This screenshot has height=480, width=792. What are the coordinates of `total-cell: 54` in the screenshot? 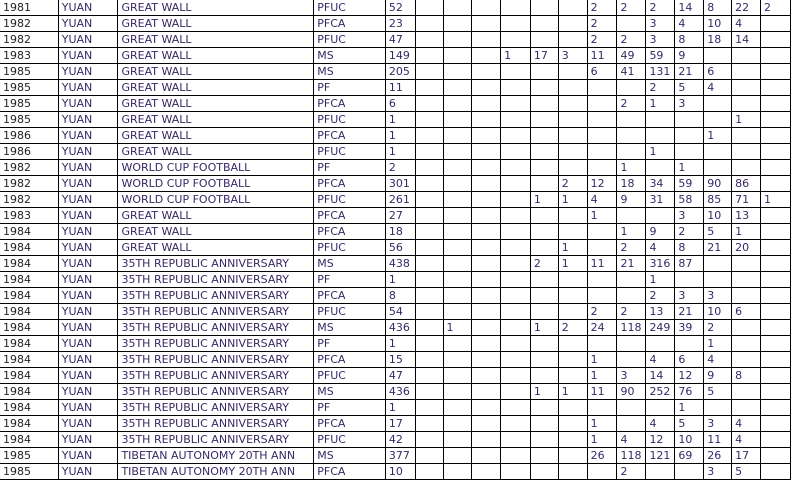 It's located at (400, 311).